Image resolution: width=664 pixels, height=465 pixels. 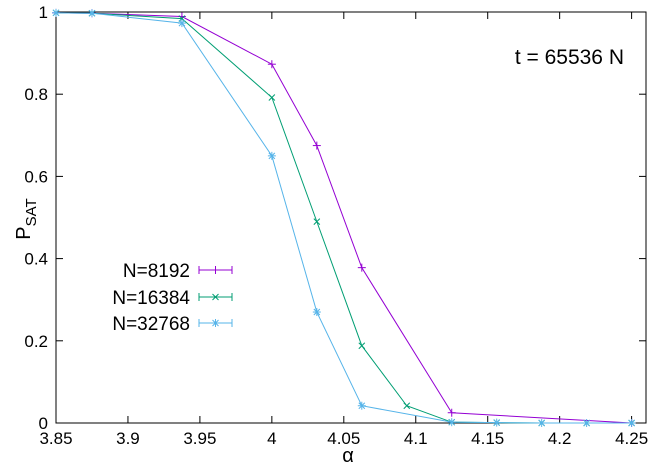 I want to click on legend-entry: N=16384, so click(x=172, y=298).